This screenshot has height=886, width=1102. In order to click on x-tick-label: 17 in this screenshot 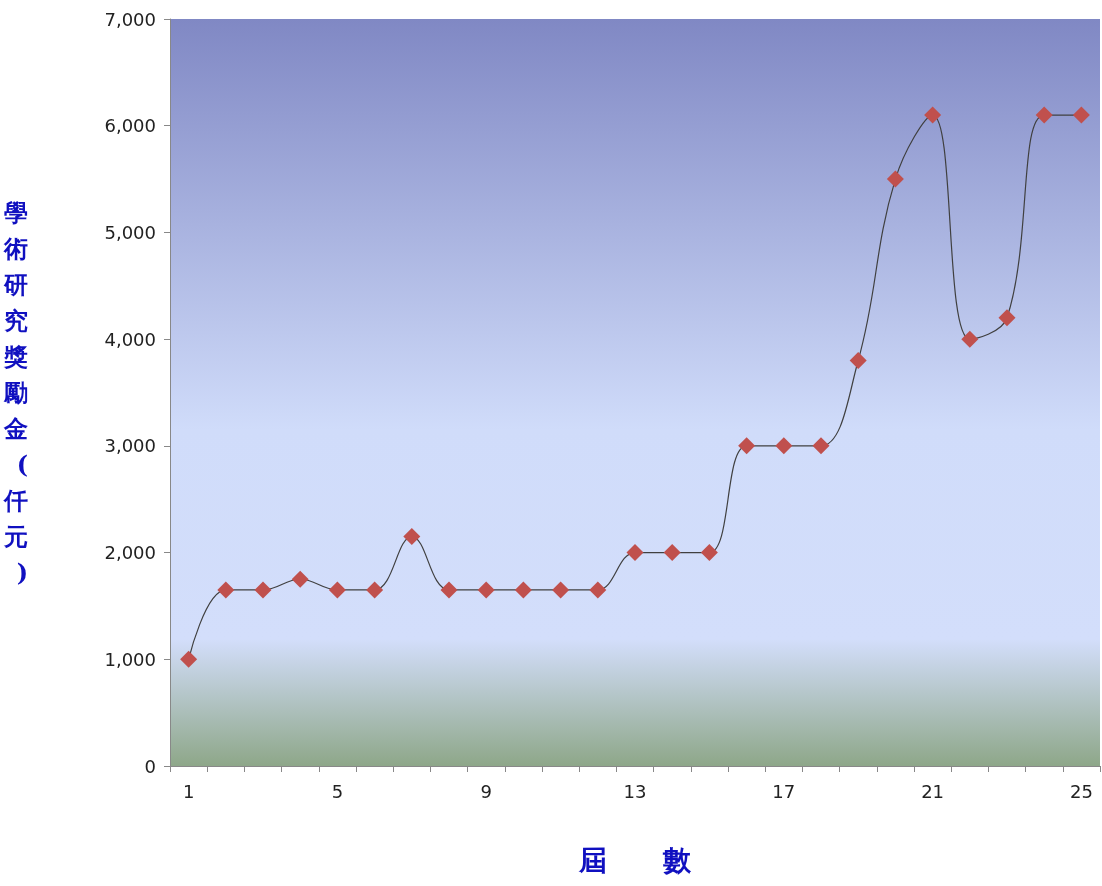, I will do `click(784, 791)`.